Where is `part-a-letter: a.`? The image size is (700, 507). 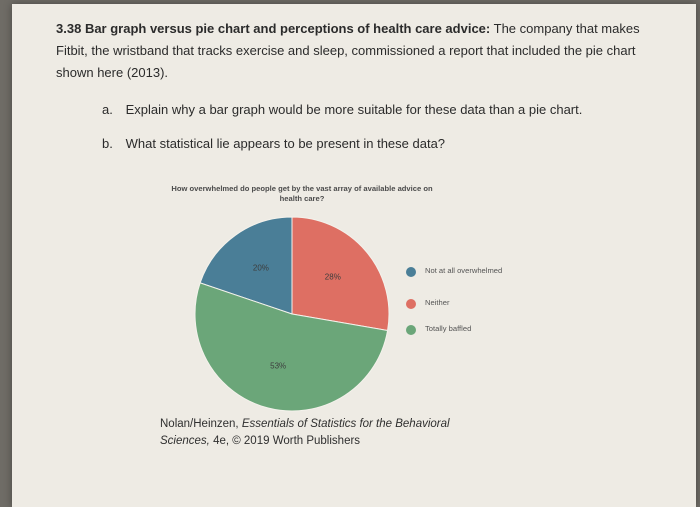
part-a-letter: a. is located at coordinates (107, 109).